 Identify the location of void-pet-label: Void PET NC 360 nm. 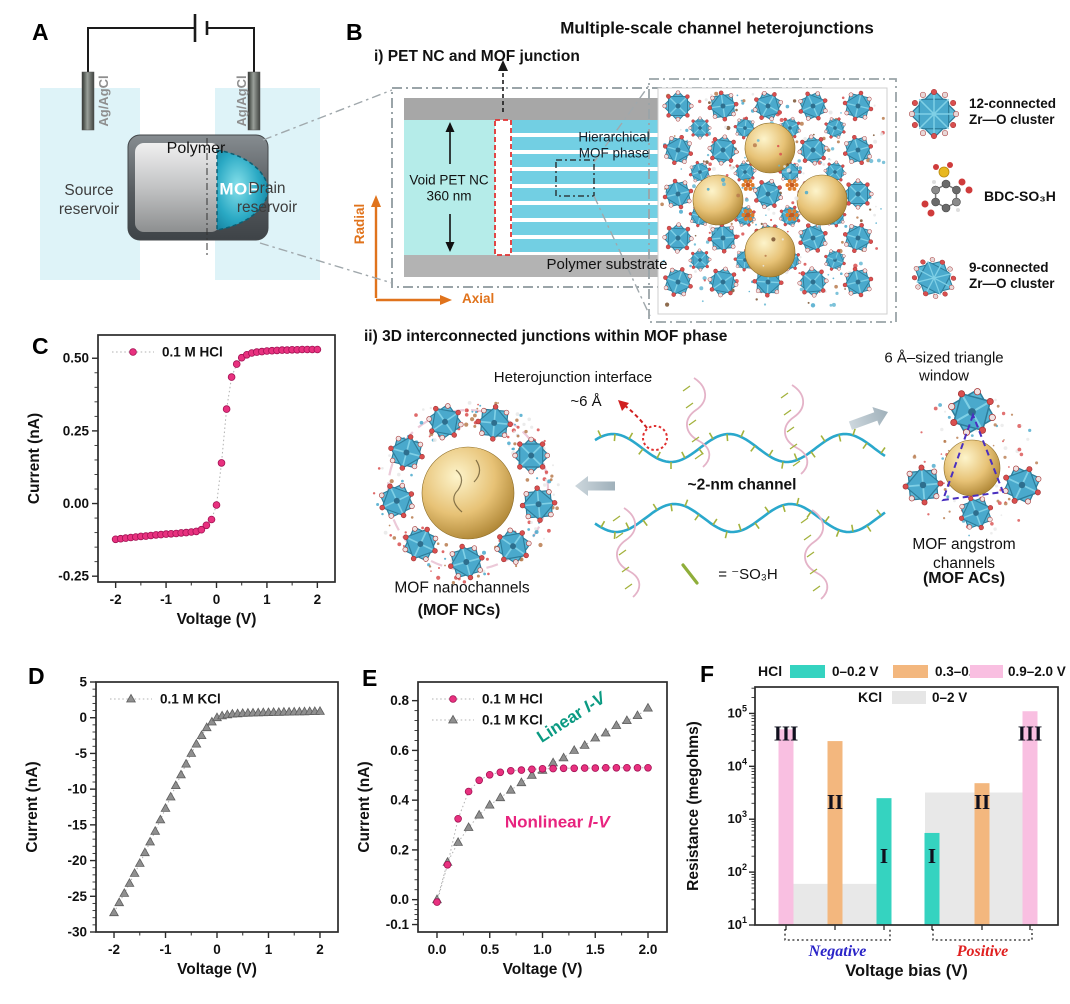
(449, 188).